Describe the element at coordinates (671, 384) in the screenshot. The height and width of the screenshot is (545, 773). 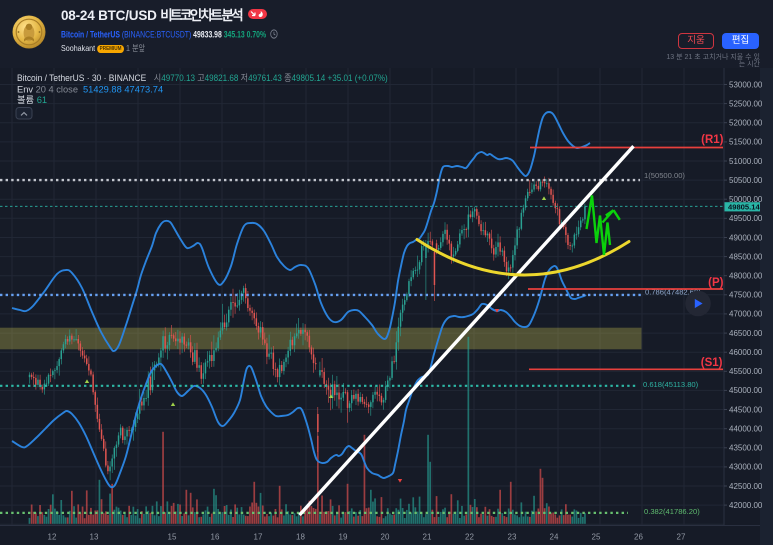
I see `svg-text: 0.618(45113.80)` at that location.